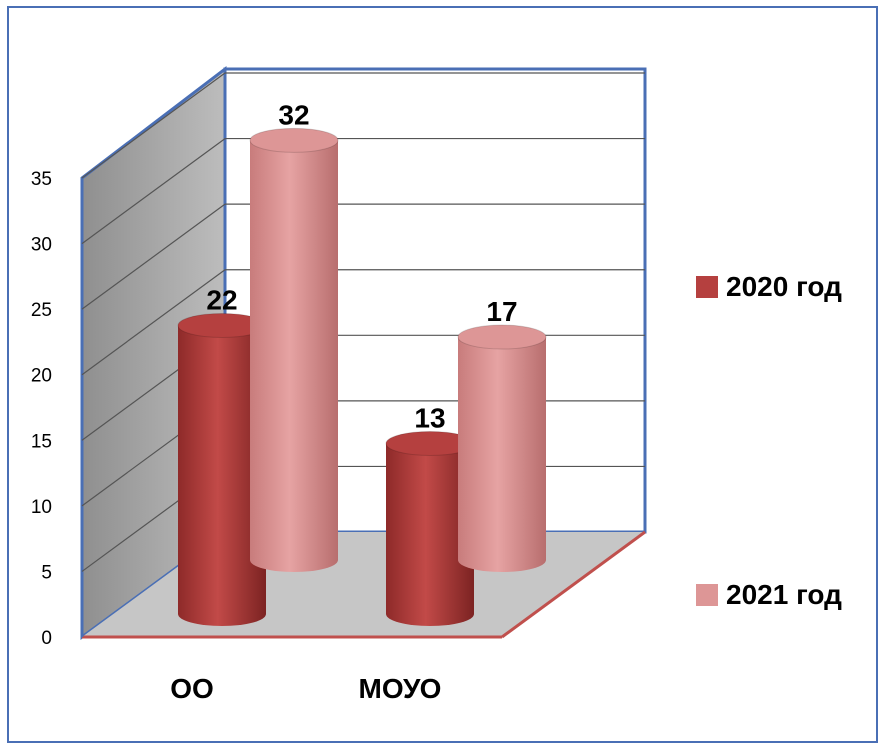  Describe the element at coordinates (41, 179) in the screenshot. I see `y-tick-label: 35` at that location.